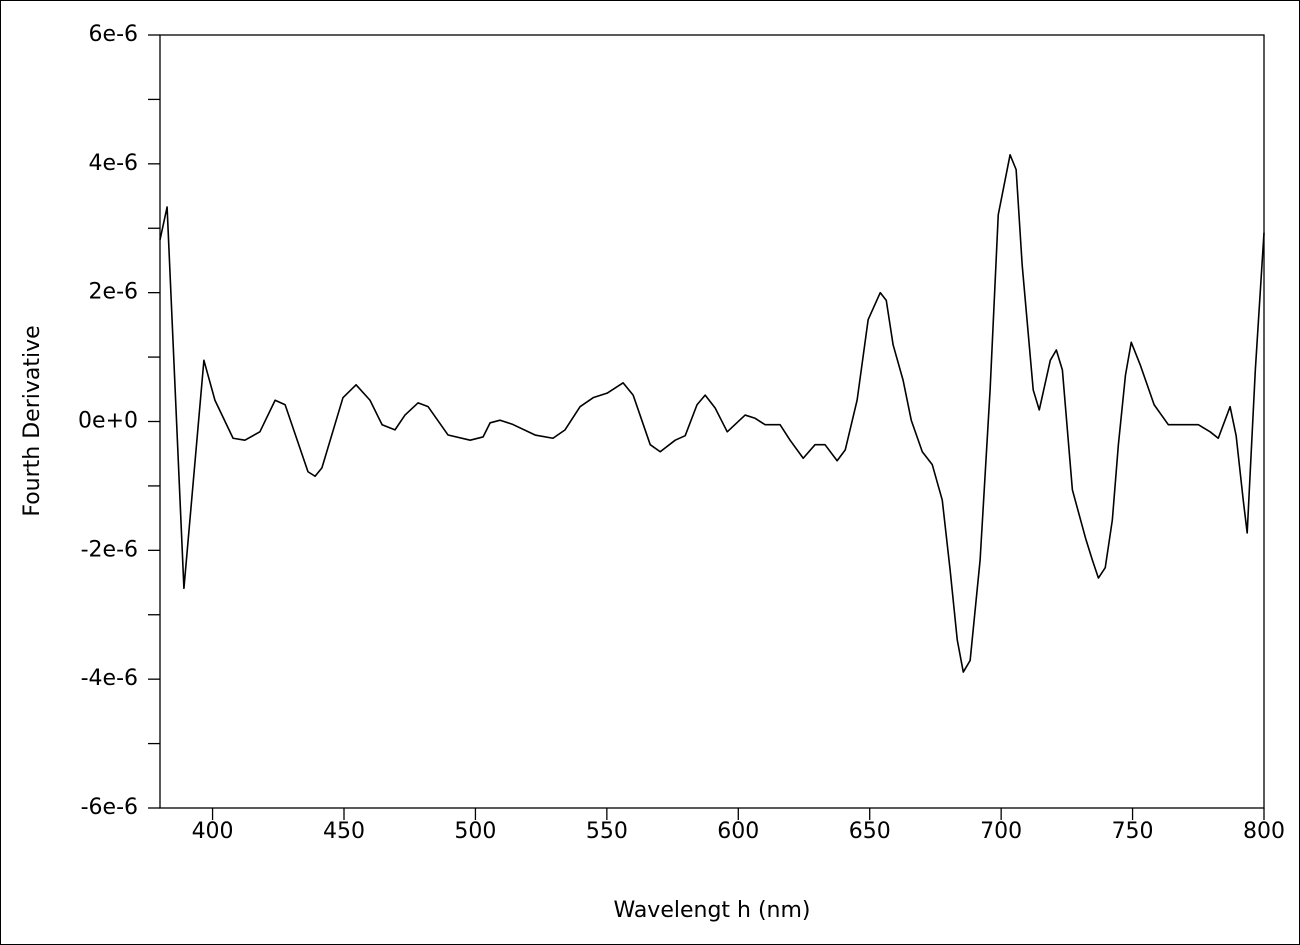  I want to click on x-tick-label: 750, so click(1133, 831).